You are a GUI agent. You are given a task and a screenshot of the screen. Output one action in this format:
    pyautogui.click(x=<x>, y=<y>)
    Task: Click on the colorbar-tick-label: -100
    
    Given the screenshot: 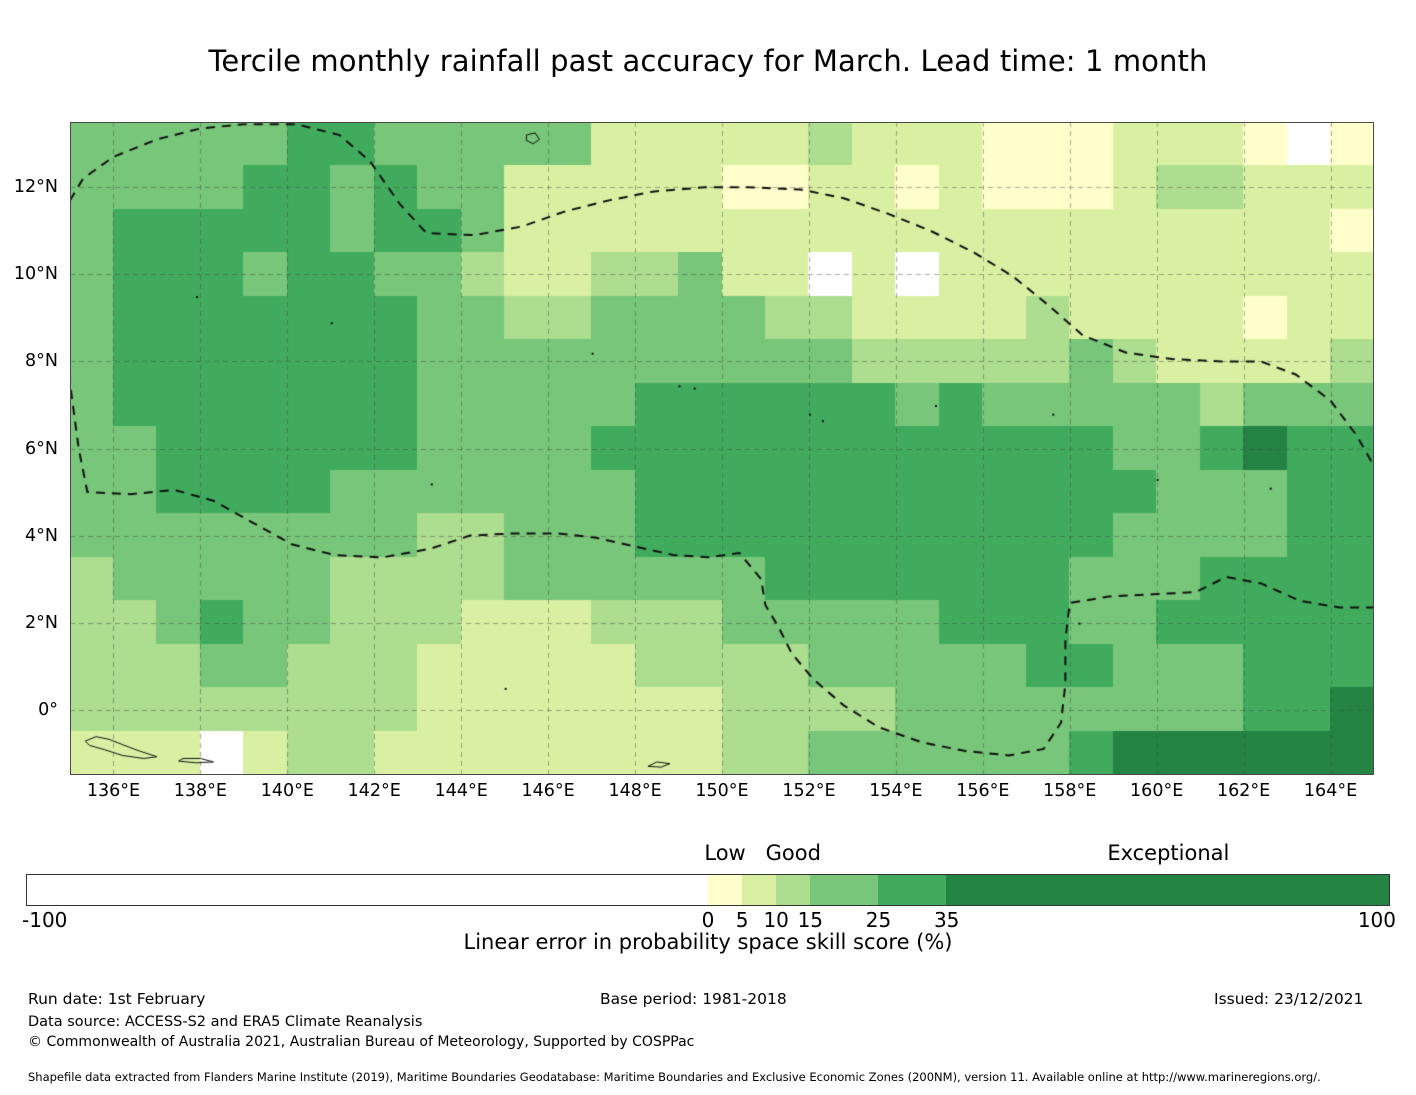 What is the action you would take?
    pyautogui.click(x=45, y=920)
    